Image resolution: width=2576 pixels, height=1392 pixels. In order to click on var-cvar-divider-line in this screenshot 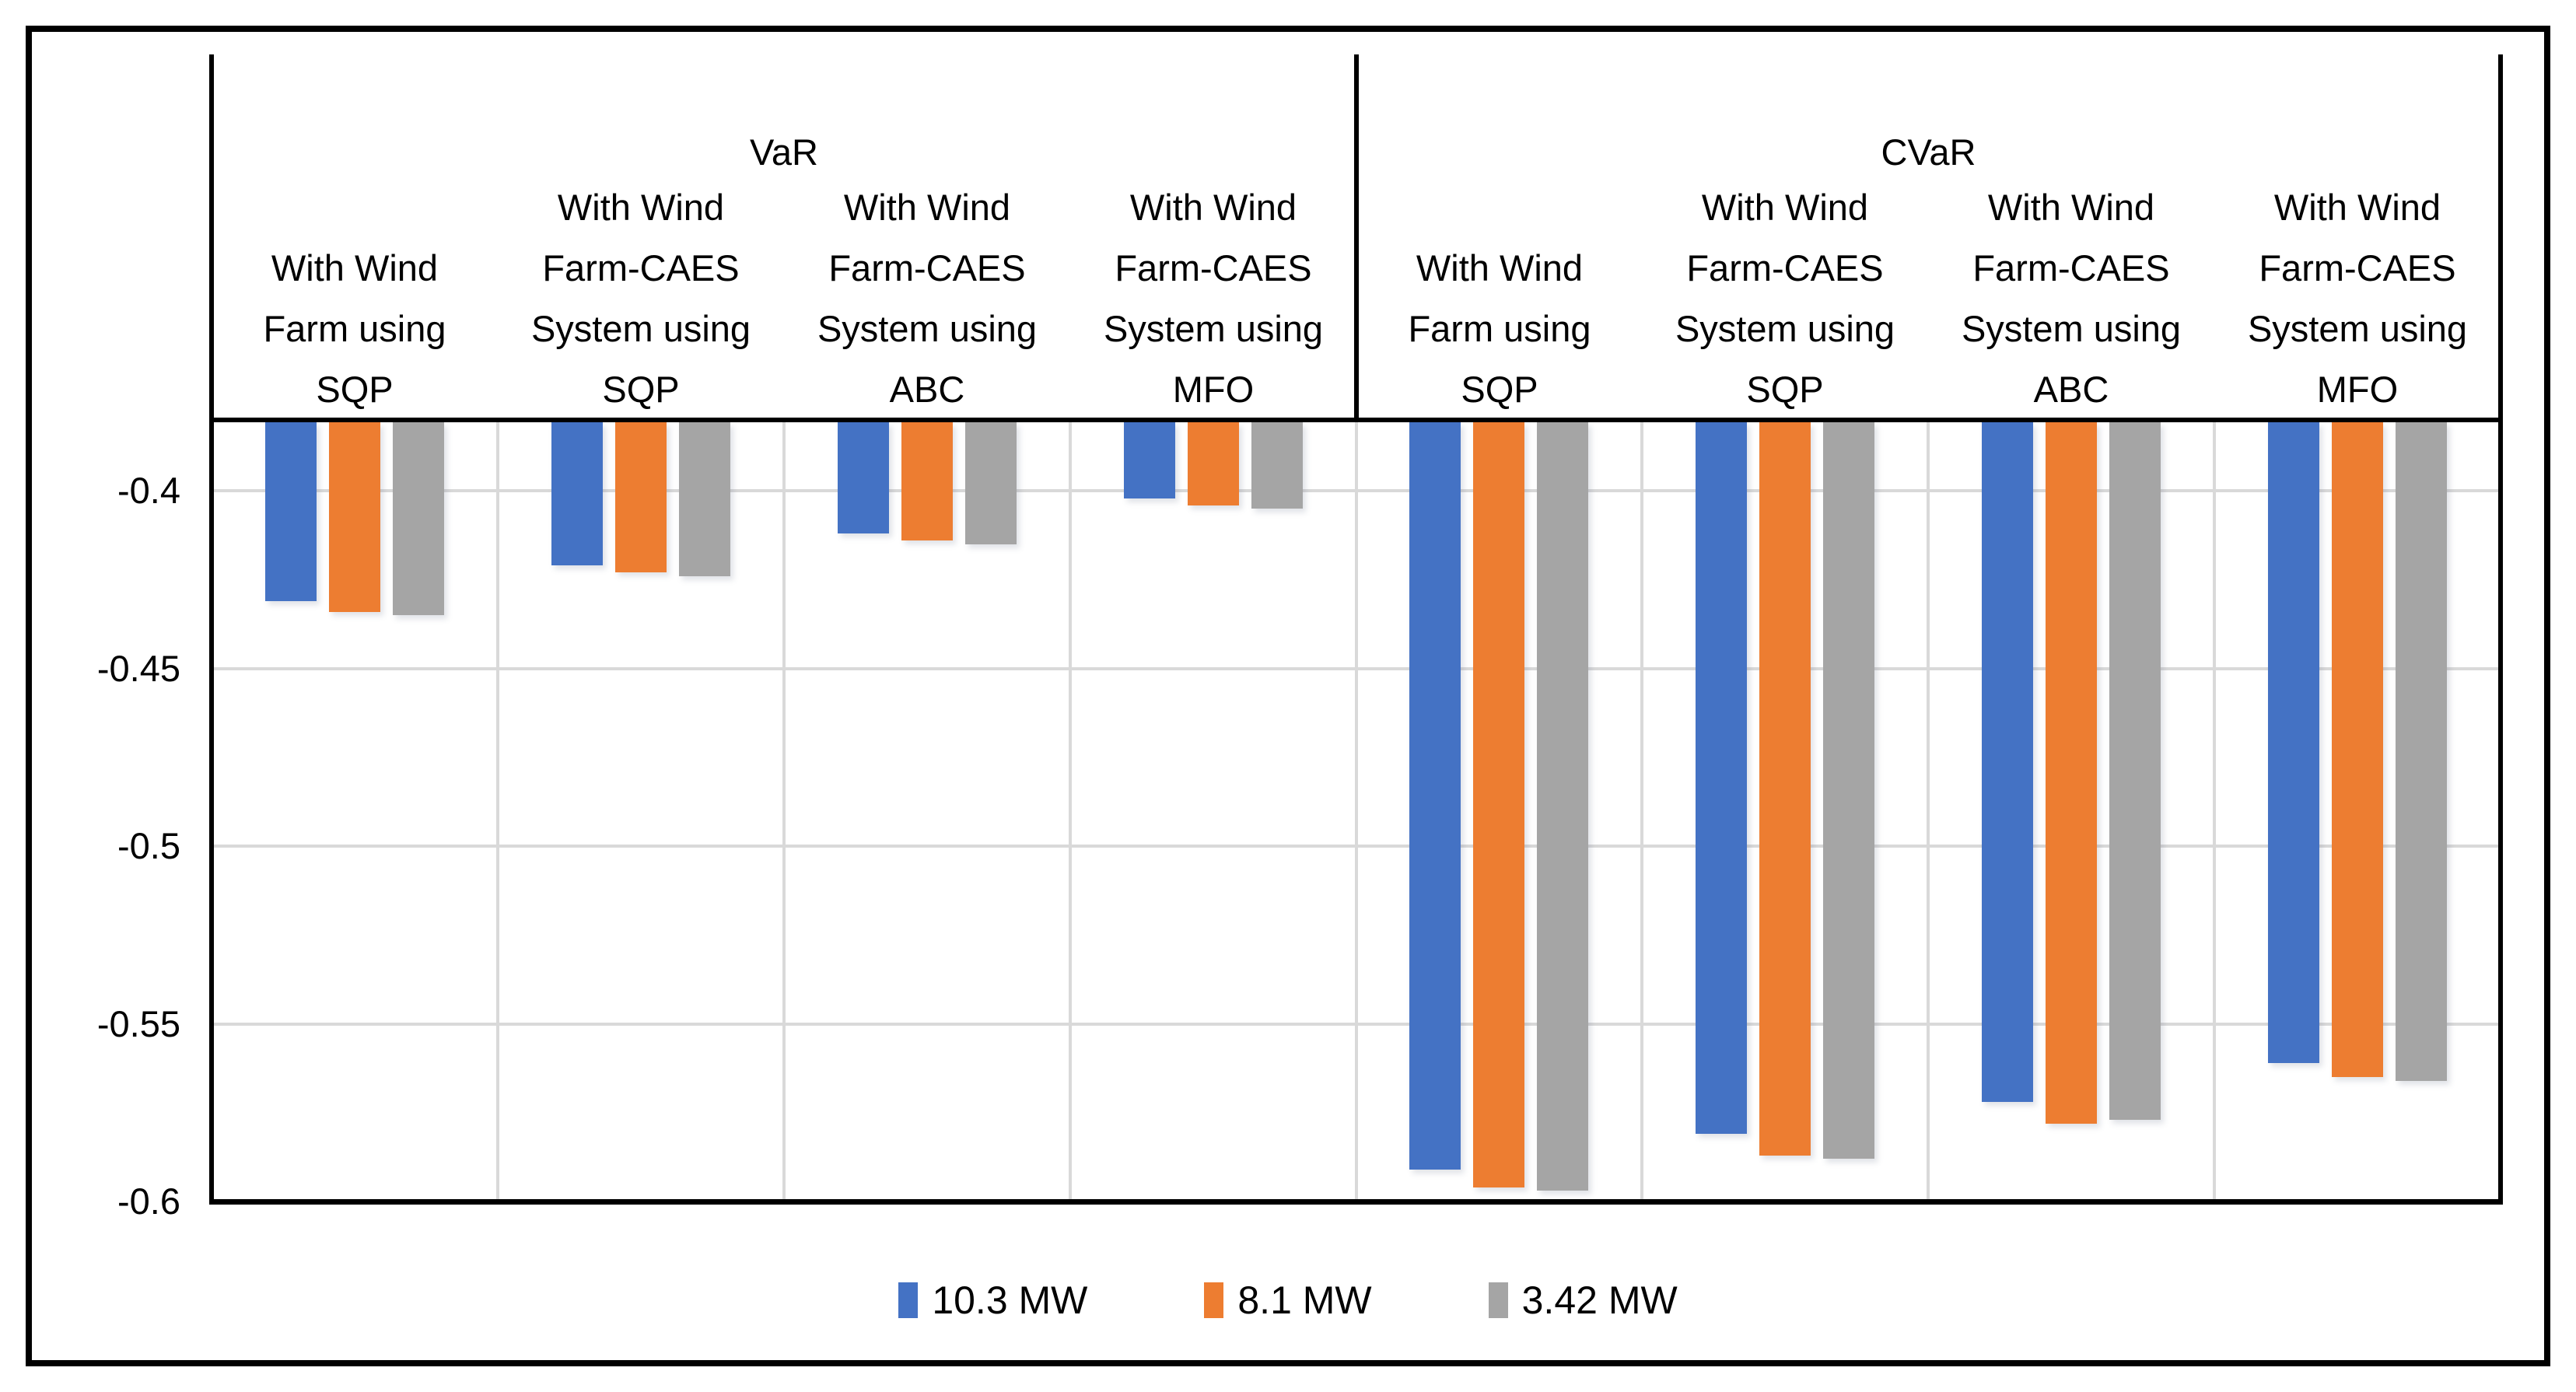, I will do `click(1356, 237)`.